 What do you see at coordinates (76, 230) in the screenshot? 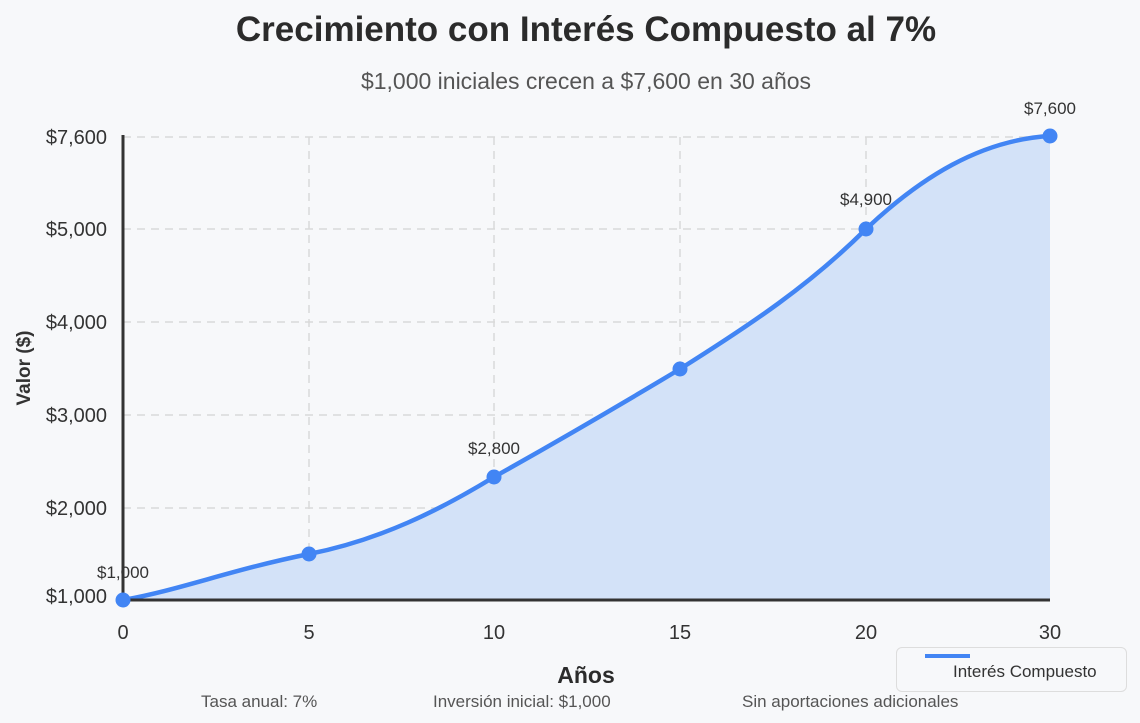
I see `y-tick-label: $5,000` at bounding box center [76, 230].